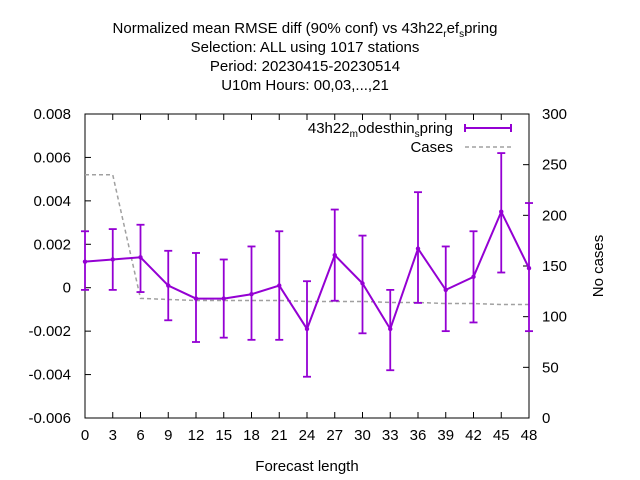 The height and width of the screenshot is (480, 640). I want to click on title-line-3: U10m Hours: 00,03,...,21, so click(305, 85).